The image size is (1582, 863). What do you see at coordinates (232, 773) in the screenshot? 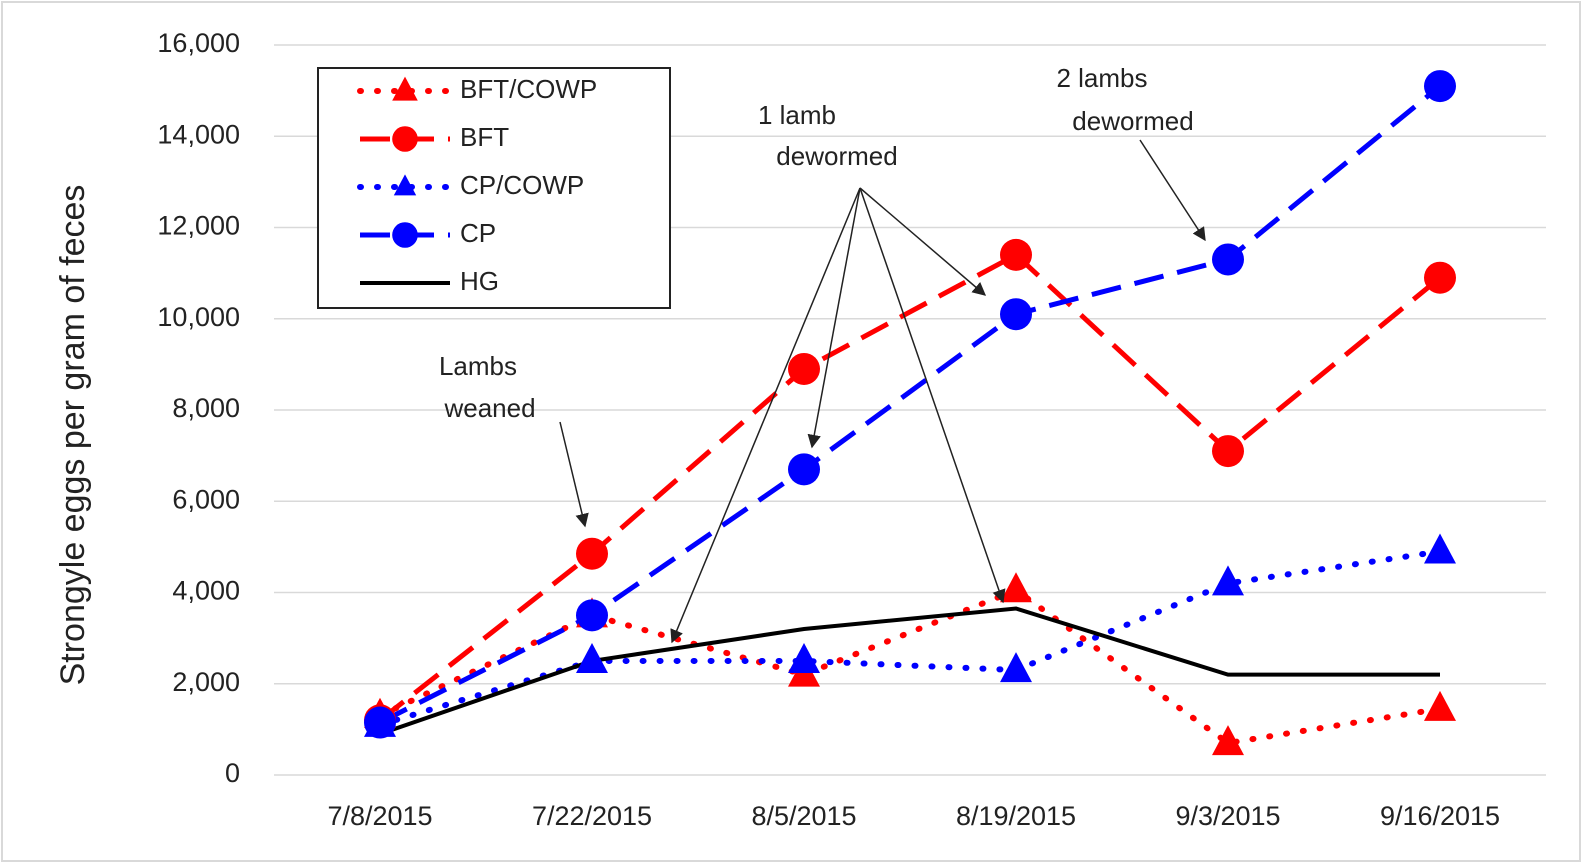
I see `y-tick-label: 0` at bounding box center [232, 773].